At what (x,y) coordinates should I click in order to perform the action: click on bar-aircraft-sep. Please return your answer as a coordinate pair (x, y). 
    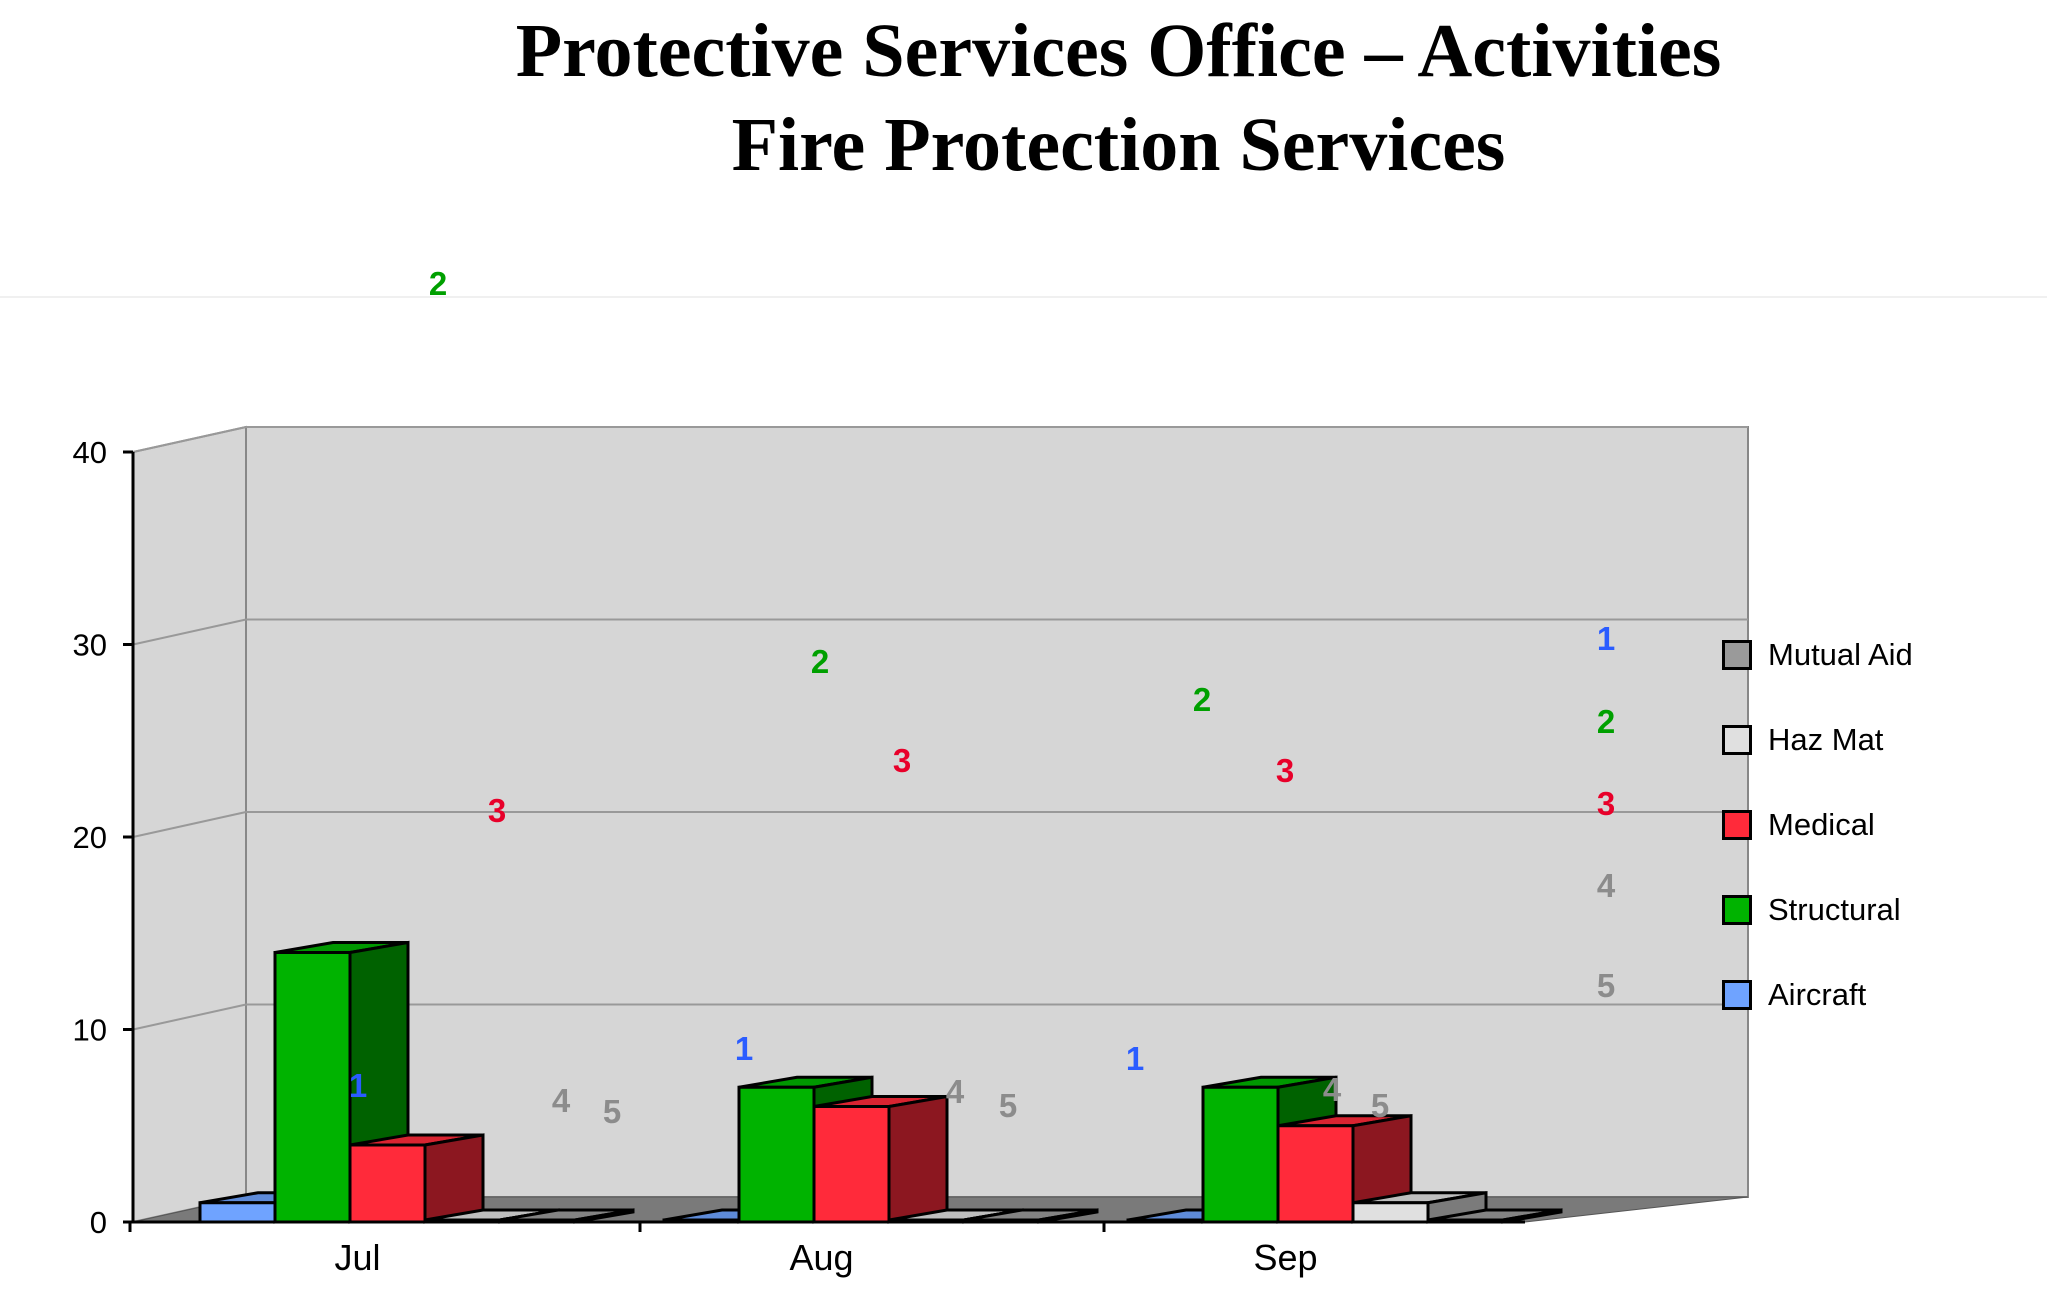
    Looking at the image, I should click on (1165, 1221).